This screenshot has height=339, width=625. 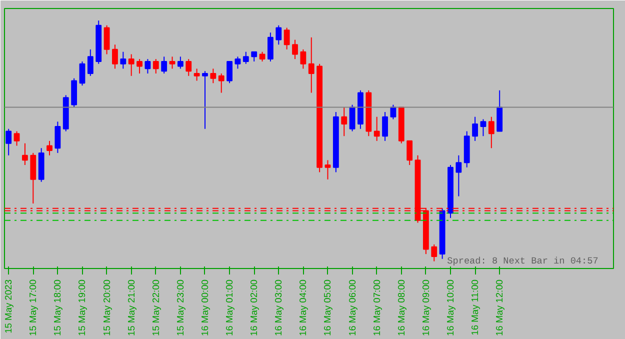 What do you see at coordinates (229, 307) in the screenshot?
I see `x-tick-label: 16 May 01:00` at bounding box center [229, 307].